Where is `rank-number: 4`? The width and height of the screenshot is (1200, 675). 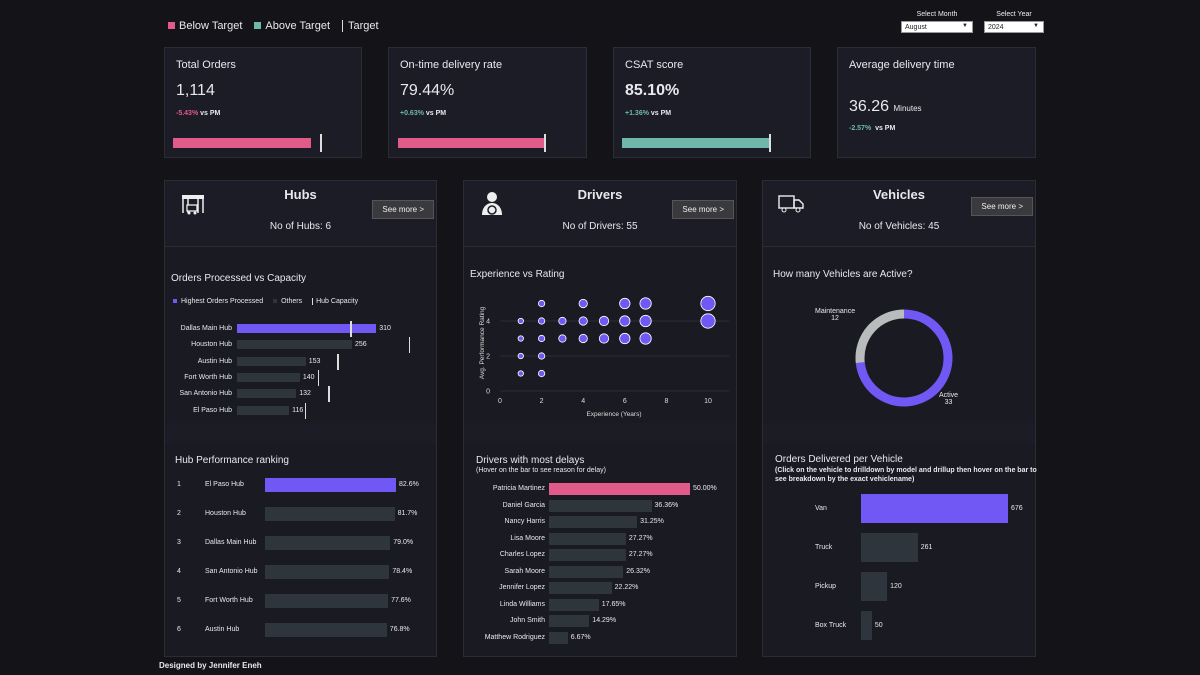 rank-number: 4 is located at coordinates (179, 571).